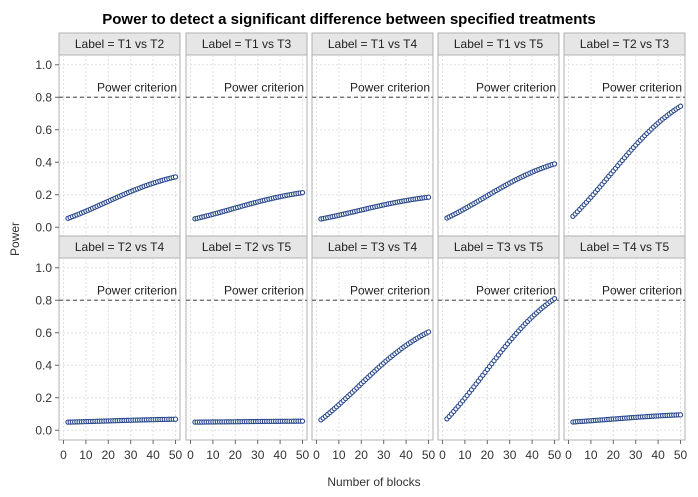 This screenshot has width=698, height=497. I want to click on facet-strip-label: Label = T1 vs T3, so click(247, 44).